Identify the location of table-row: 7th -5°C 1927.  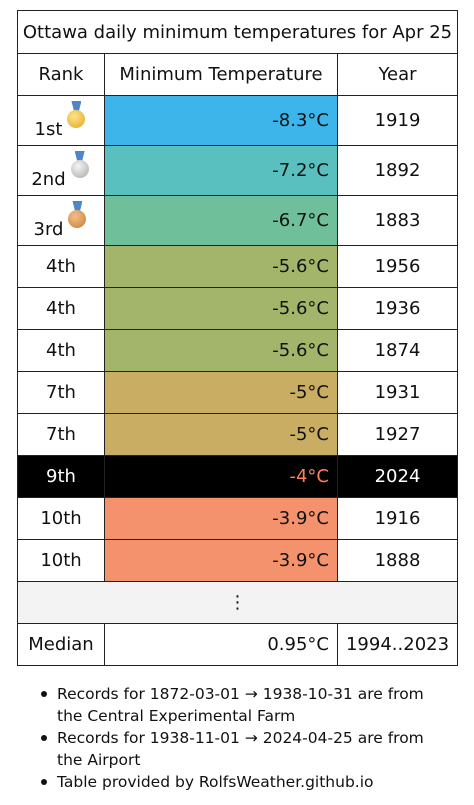
(238, 434).